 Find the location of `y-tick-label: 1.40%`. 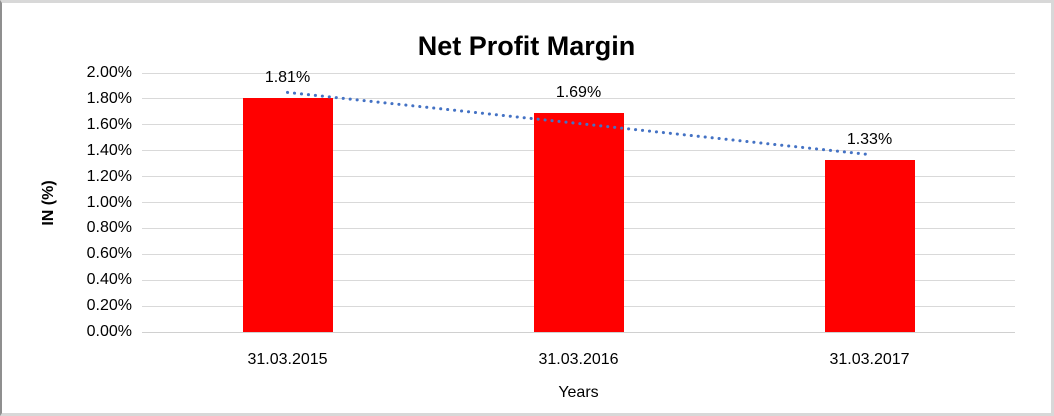

y-tick-label: 1.40% is located at coordinates (109, 150).